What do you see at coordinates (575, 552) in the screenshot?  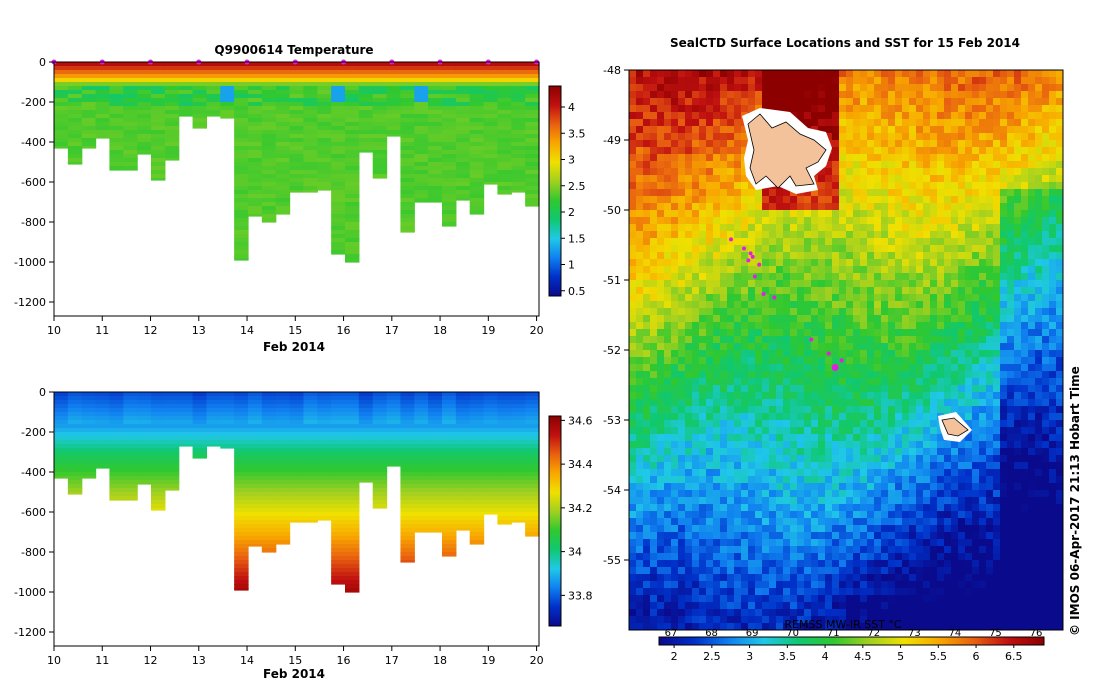 I see `colorbar-tick-label: 34` at bounding box center [575, 552].